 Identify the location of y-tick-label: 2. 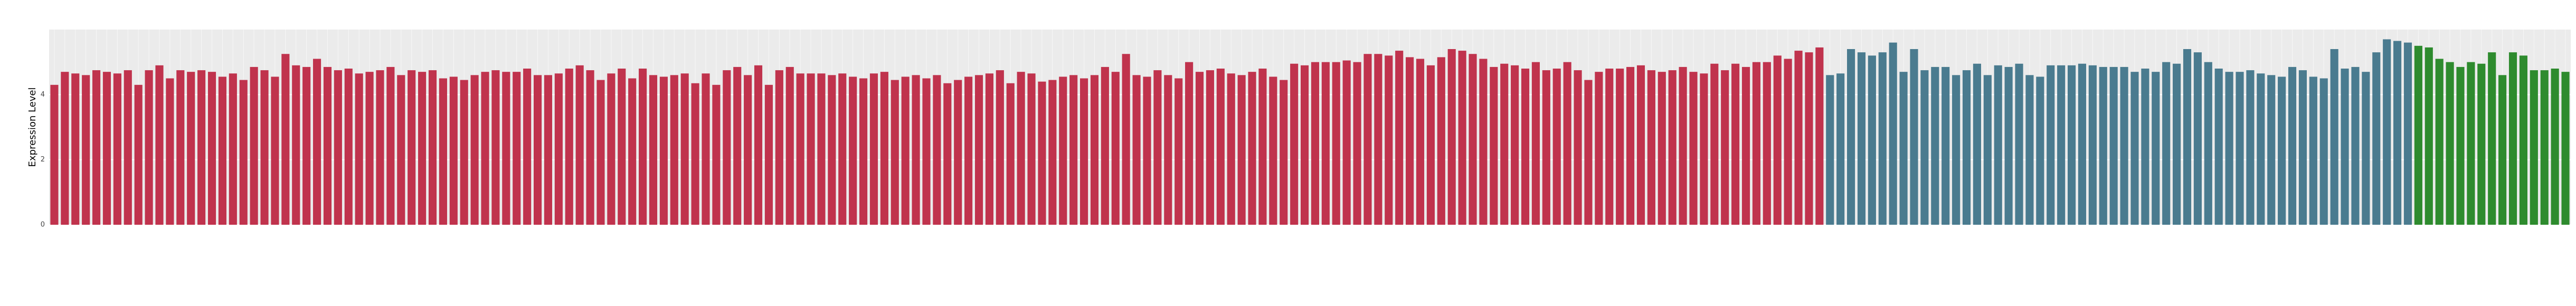
(43, 160).